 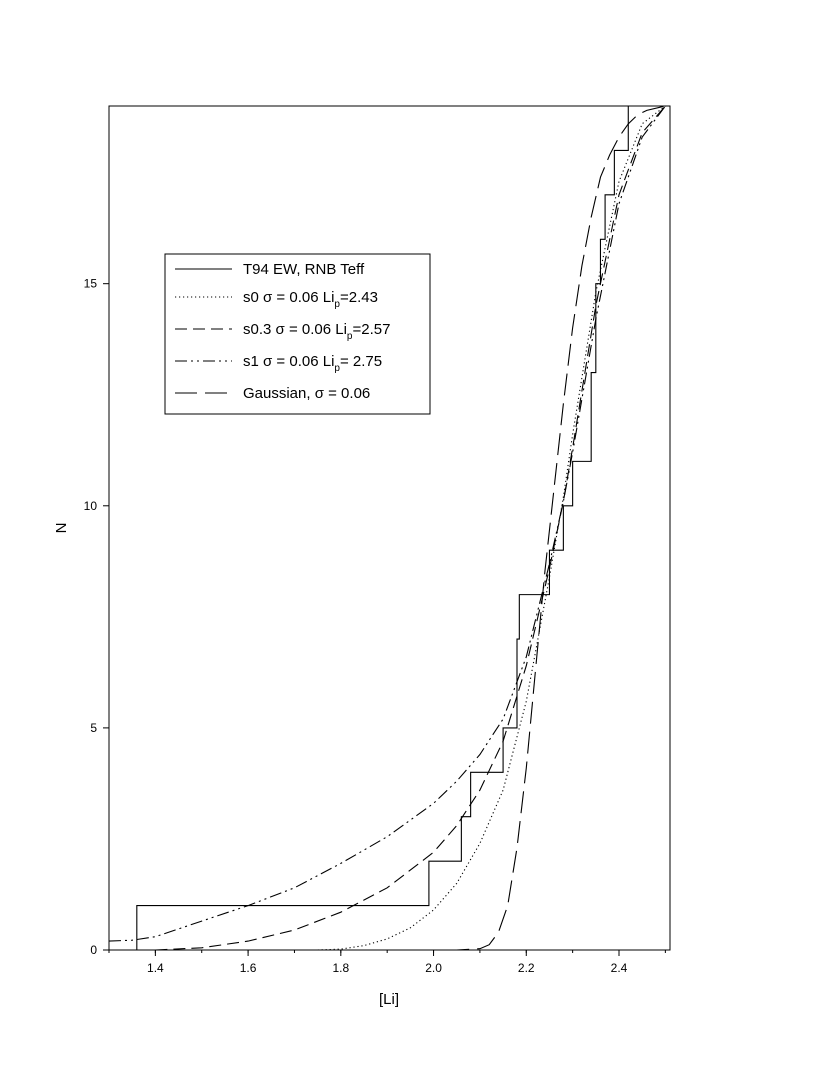 I want to click on x-tick-label: 1.6, so click(x=248, y=968).